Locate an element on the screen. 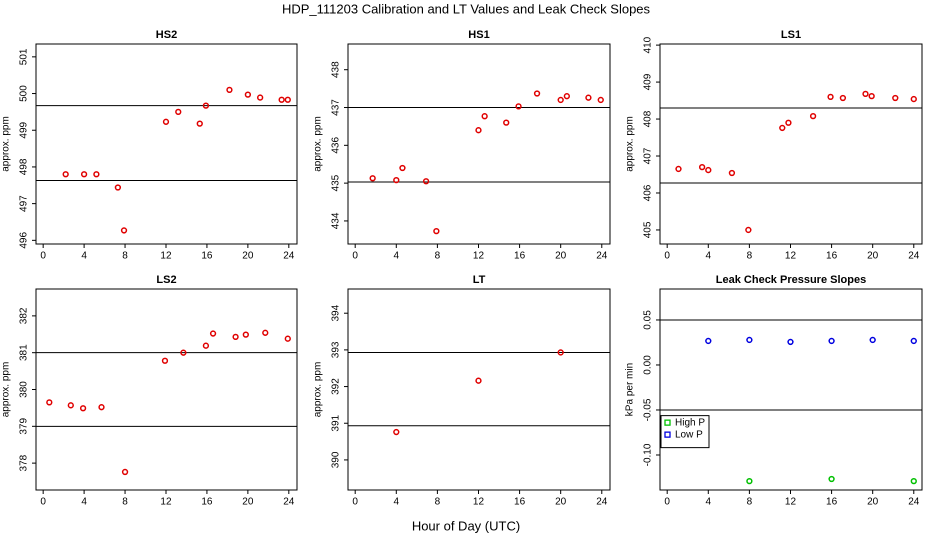 Image resolution: width=936 pixels, height=540 pixels. y-tick-label: 501 is located at coordinates (24, 56).